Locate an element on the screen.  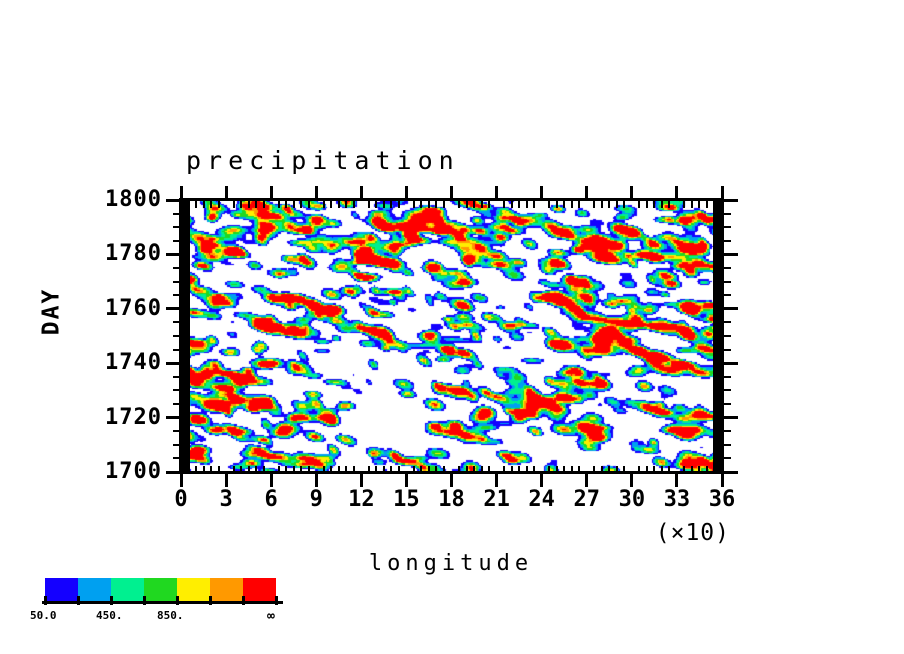
x-axis-tick-label: 12 is located at coordinates (361, 499).